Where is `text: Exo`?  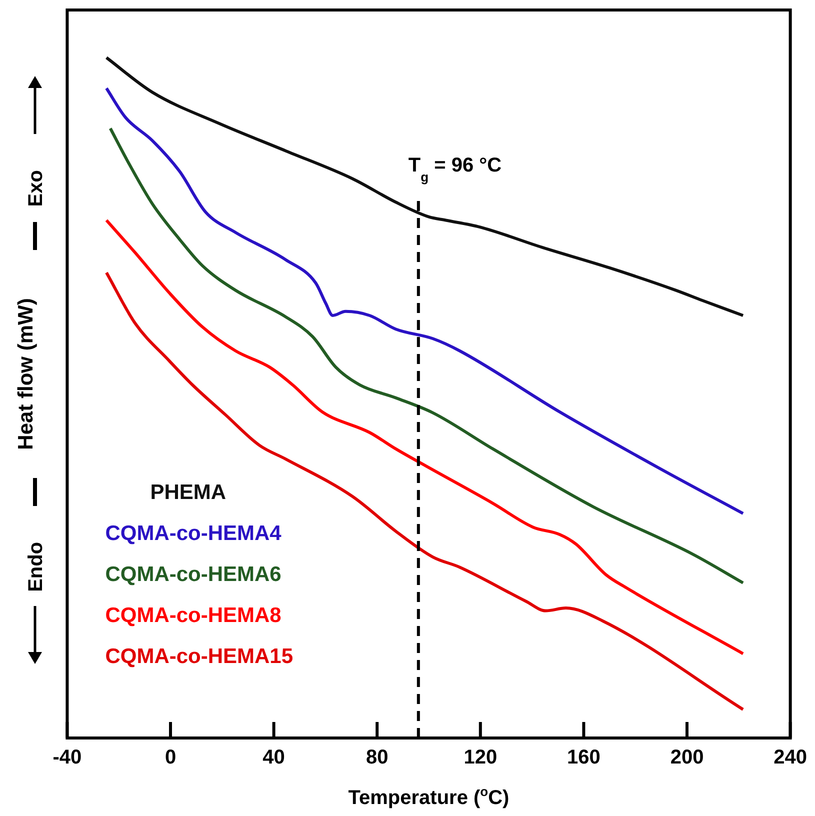
text: Exo is located at coordinates (36, 188).